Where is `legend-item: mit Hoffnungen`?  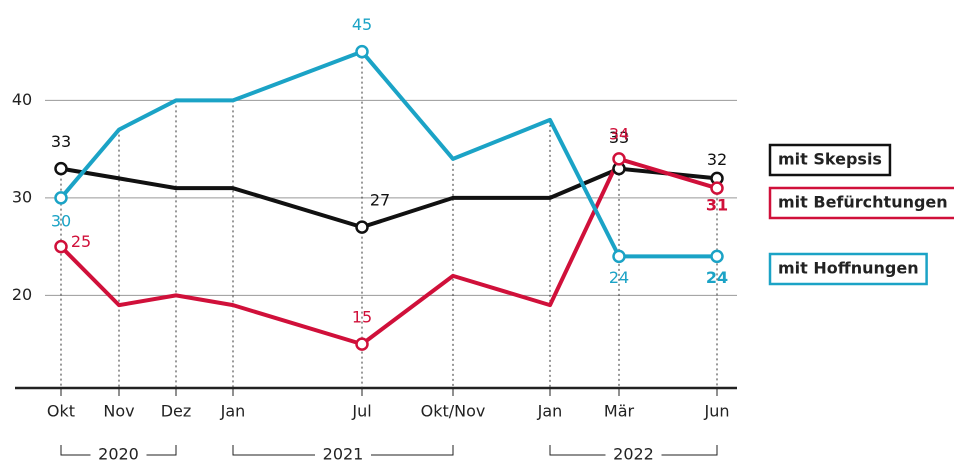
legend-item: mit Hoffnungen is located at coordinates (848, 269).